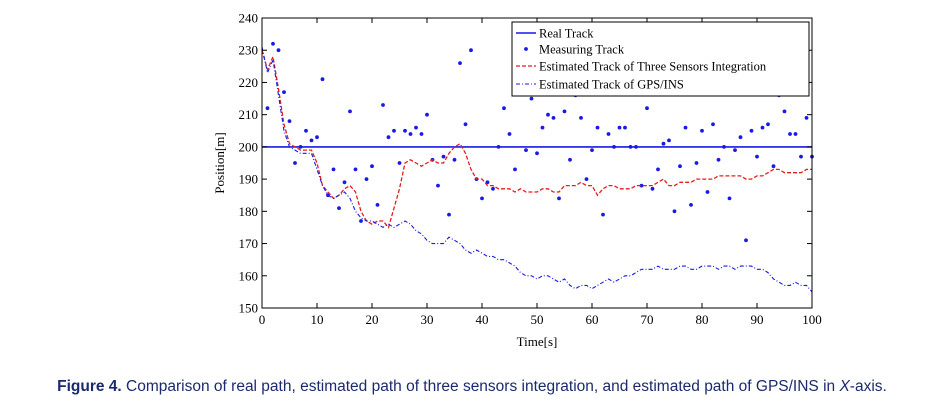 This screenshot has height=408, width=944. Describe the element at coordinates (611, 85) in the screenshot. I see `legend-label: Estimated Track of GPS/INS` at that location.